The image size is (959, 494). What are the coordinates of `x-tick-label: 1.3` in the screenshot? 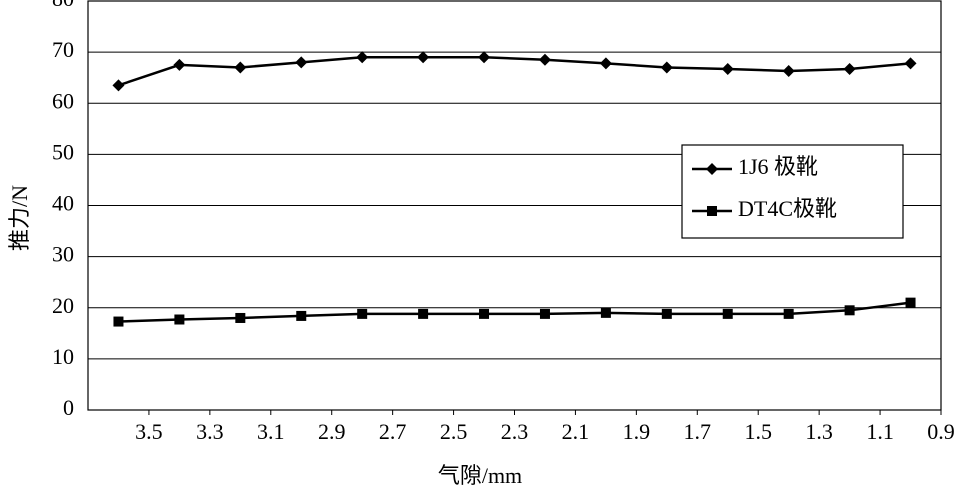 It's located at (819, 431).